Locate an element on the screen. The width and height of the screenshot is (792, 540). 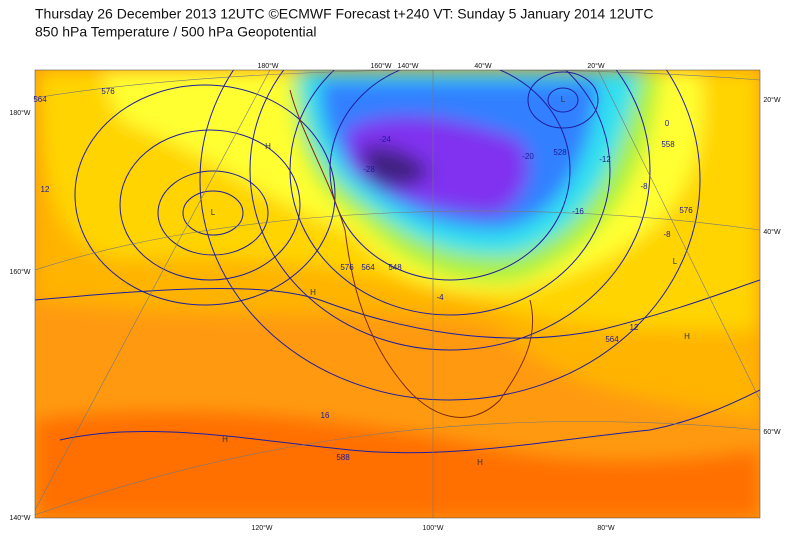
longitude-label: 140°W is located at coordinates (407, 66).